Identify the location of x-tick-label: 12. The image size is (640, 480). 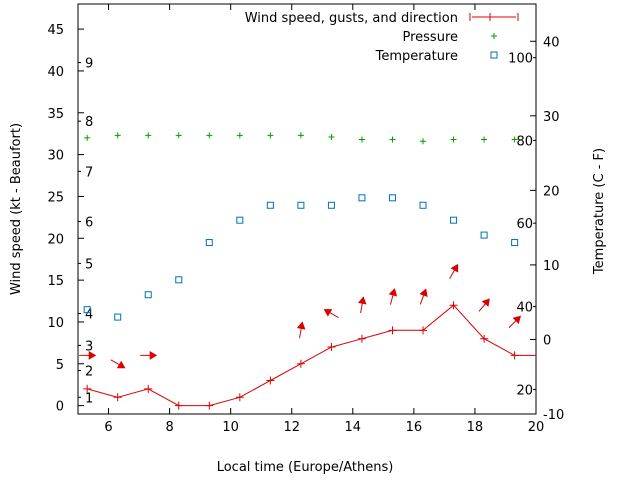
(291, 427).